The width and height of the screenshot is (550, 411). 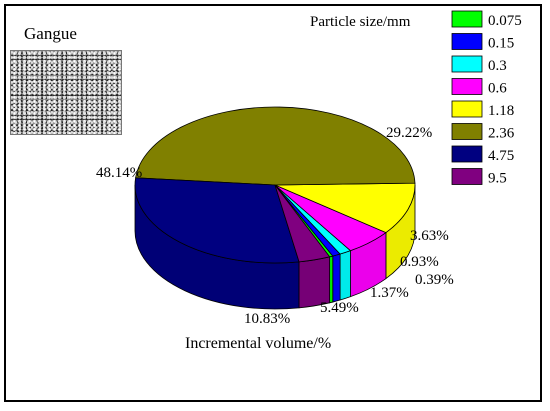 What do you see at coordinates (501, 44) in the screenshot?
I see `legend-label-0.15: 0.15` at bounding box center [501, 44].